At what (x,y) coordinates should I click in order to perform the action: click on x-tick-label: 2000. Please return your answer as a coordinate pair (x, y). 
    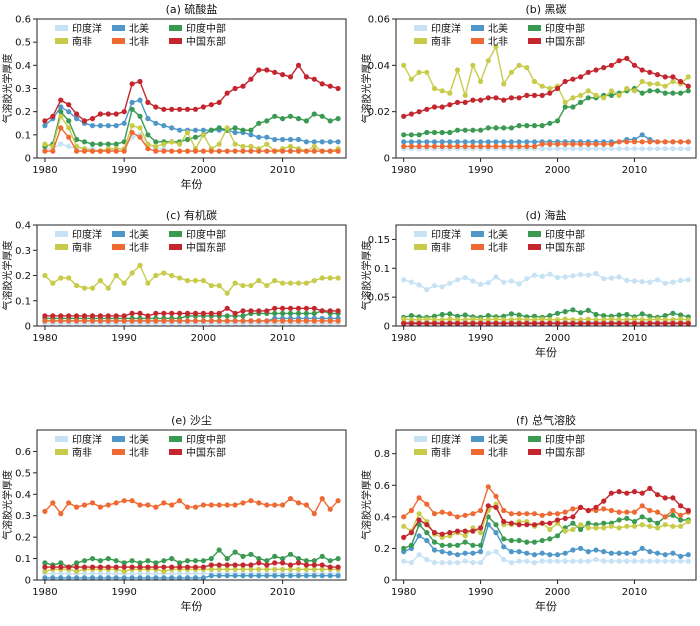
    Looking at the image, I should click on (557, 170).